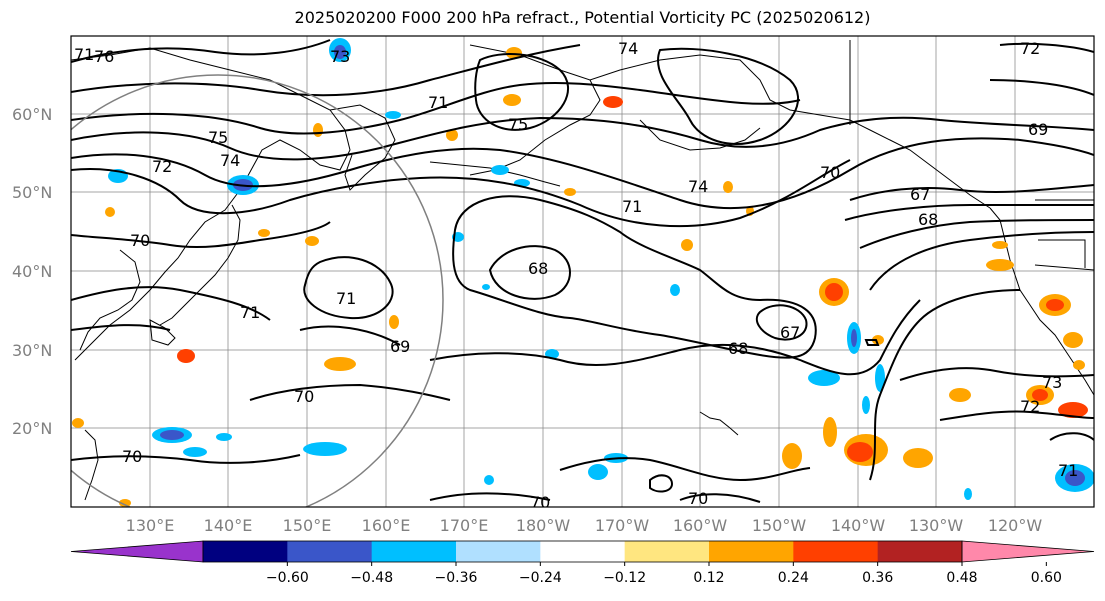 This screenshot has width=1105, height=601. Describe the element at coordinates (104, 56) in the screenshot. I see `contour-label: 76` at that location.